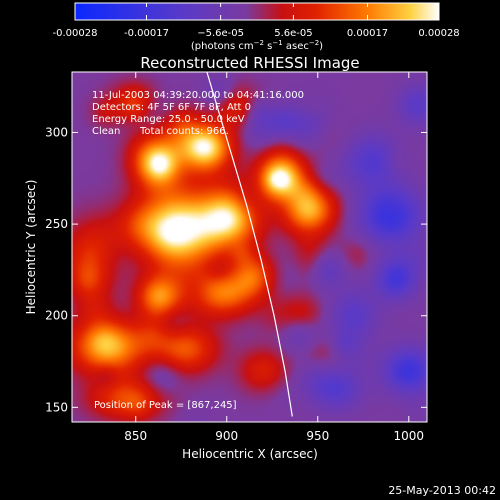 This screenshot has height=500, width=500. I want to click on y-axis-label: Heliocentric Y (arcsec), so click(31, 247).